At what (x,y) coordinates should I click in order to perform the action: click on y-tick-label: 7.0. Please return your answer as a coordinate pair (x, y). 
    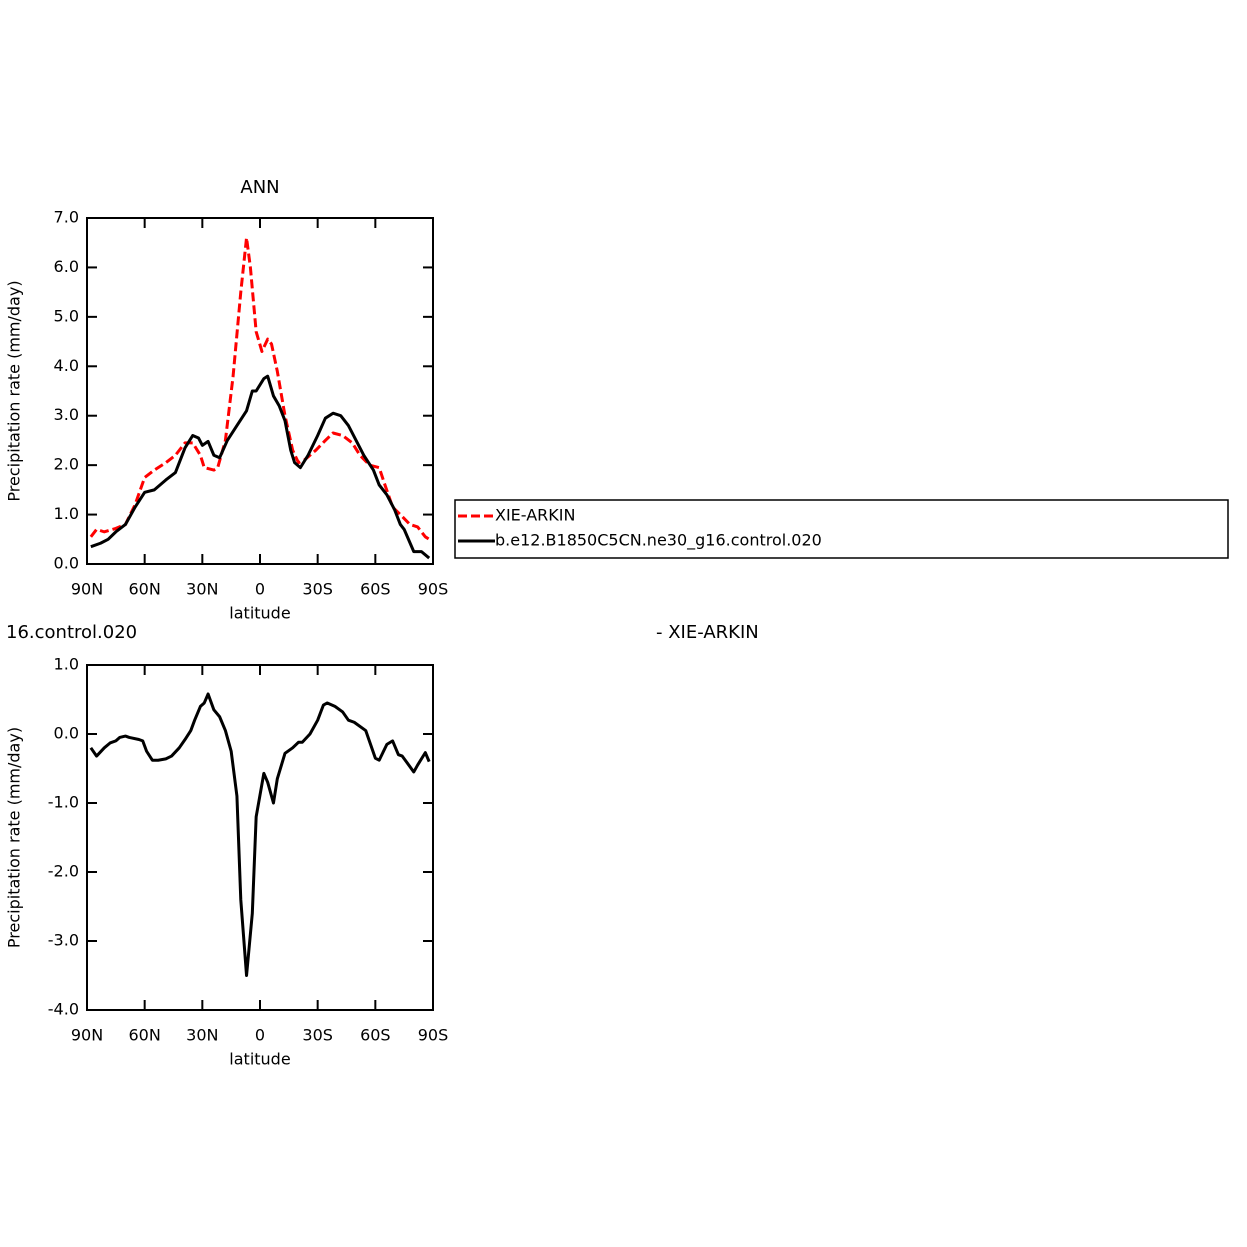
    Looking at the image, I should click on (66, 217).